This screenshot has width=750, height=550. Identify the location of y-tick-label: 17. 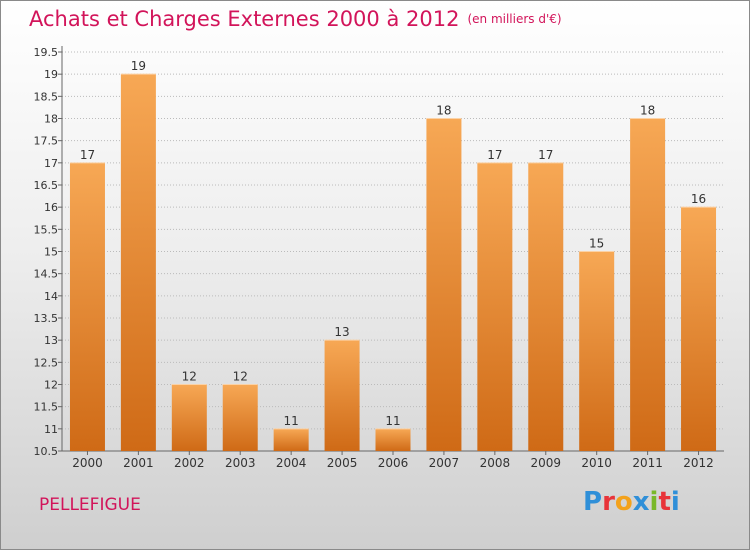
(51, 163).